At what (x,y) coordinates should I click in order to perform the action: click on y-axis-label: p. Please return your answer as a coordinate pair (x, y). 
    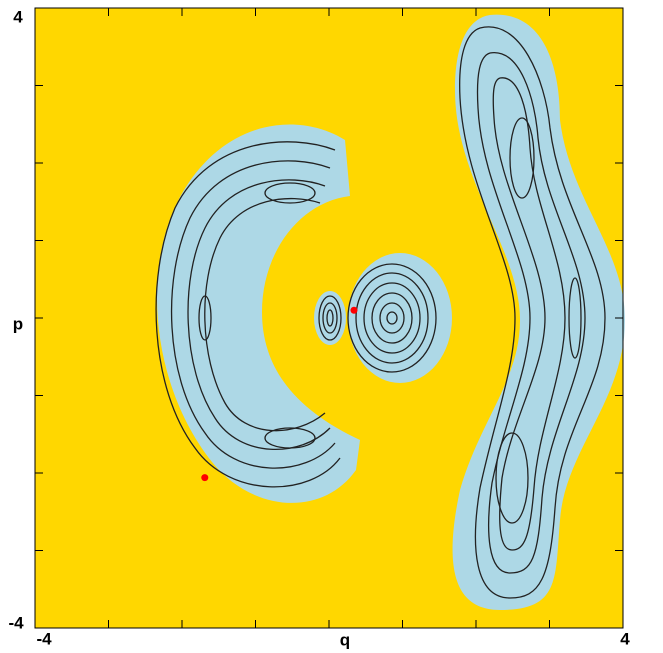
    Looking at the image, I should click on (18, 323).